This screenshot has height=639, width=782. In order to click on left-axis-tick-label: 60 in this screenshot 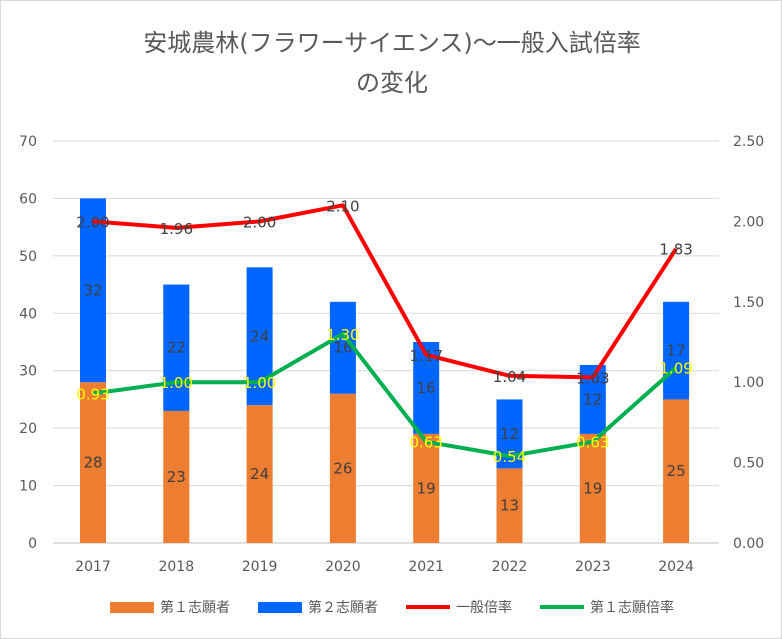, I will do `click(28, 199)`.